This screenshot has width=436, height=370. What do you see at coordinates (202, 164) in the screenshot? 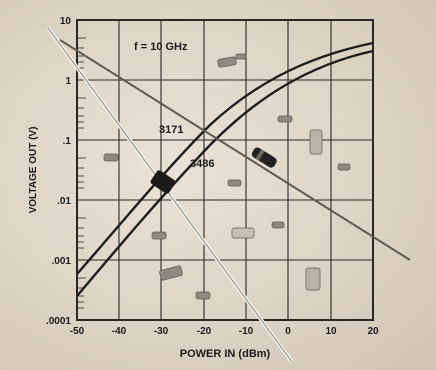
I see `curve-label-3486: 3486` at bounding box center [202, 164].